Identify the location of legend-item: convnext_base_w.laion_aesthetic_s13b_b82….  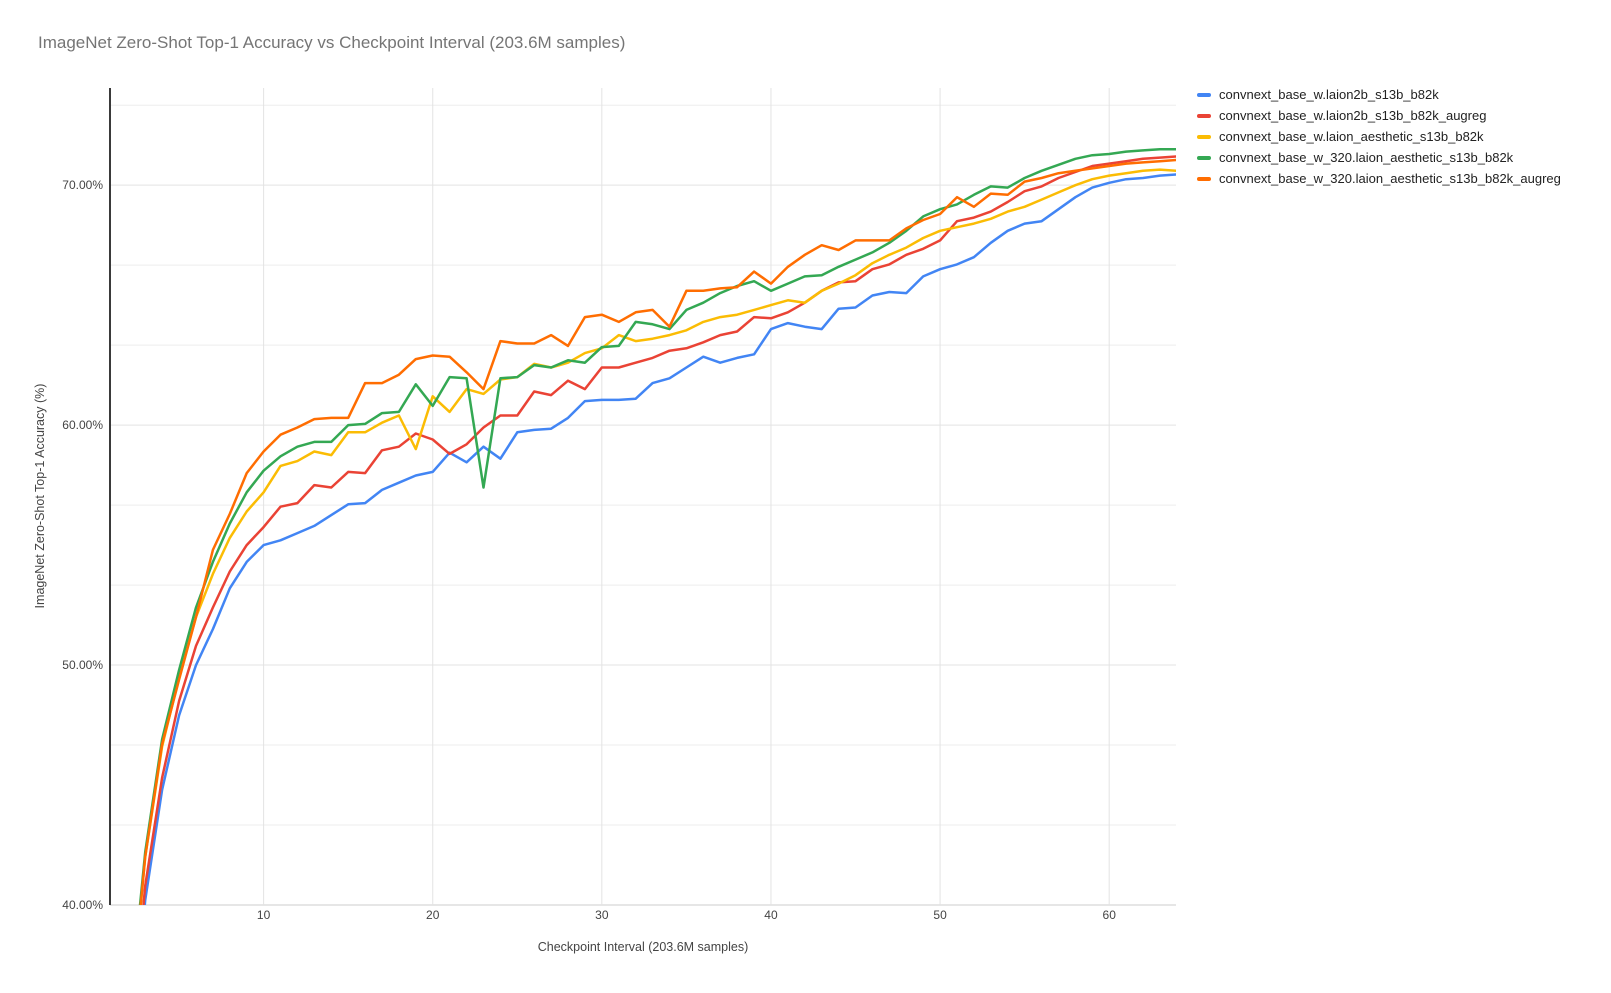
(1379, 136).